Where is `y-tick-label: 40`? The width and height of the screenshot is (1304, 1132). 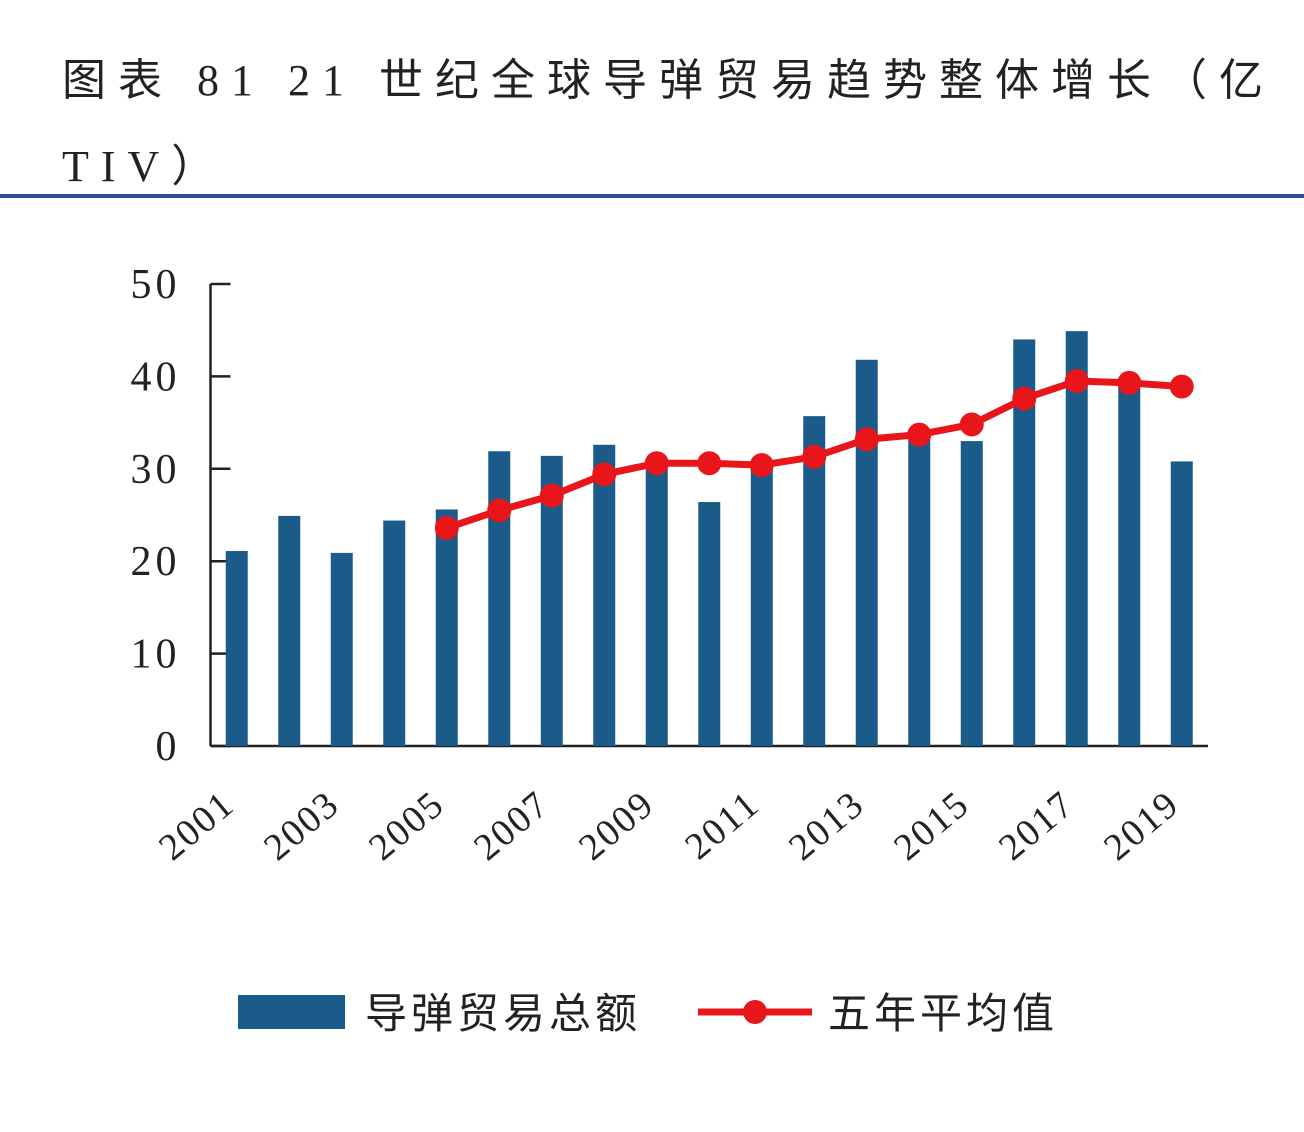 y-tick-label: 40 is located at coordinates (156, 377).